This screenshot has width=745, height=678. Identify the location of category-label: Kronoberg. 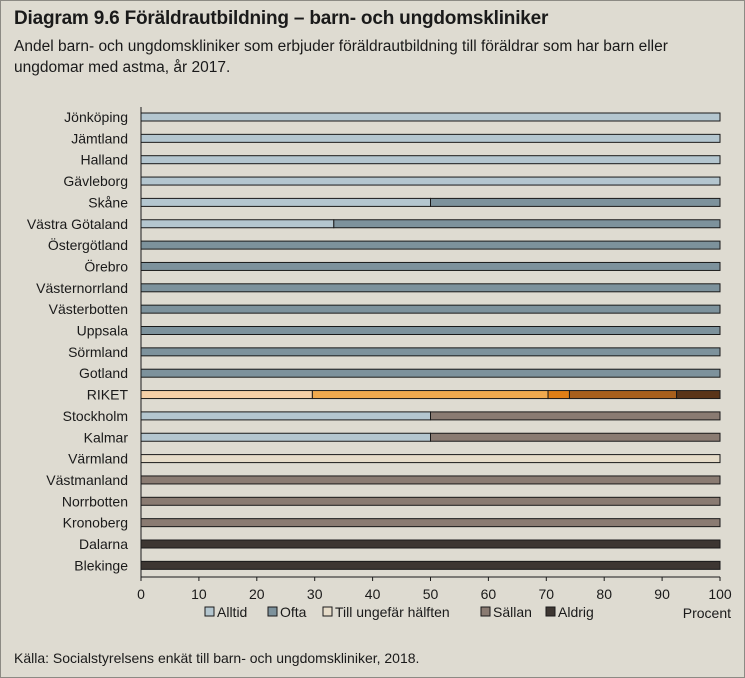
(95, 523).